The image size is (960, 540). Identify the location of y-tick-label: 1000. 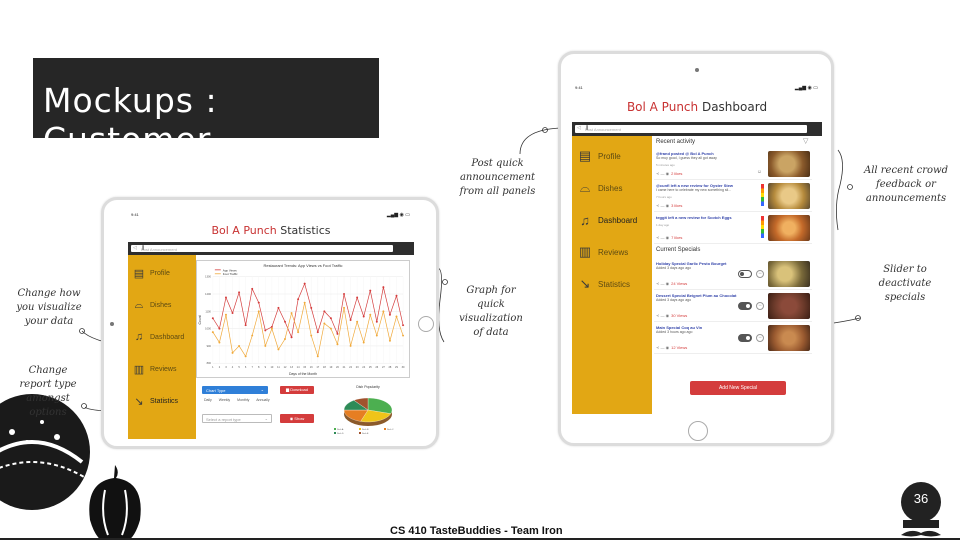
(208, 329).